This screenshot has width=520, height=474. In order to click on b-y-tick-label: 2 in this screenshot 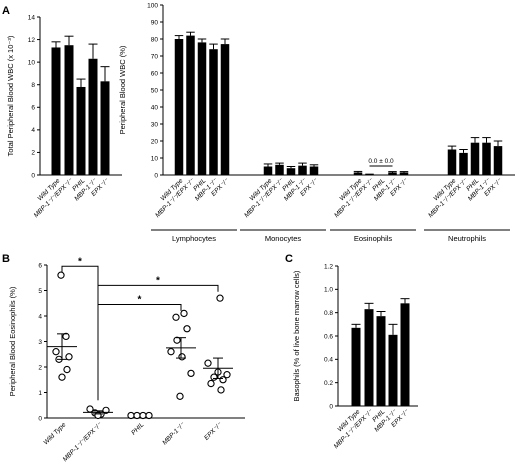, I will do `click(40, 367)`.